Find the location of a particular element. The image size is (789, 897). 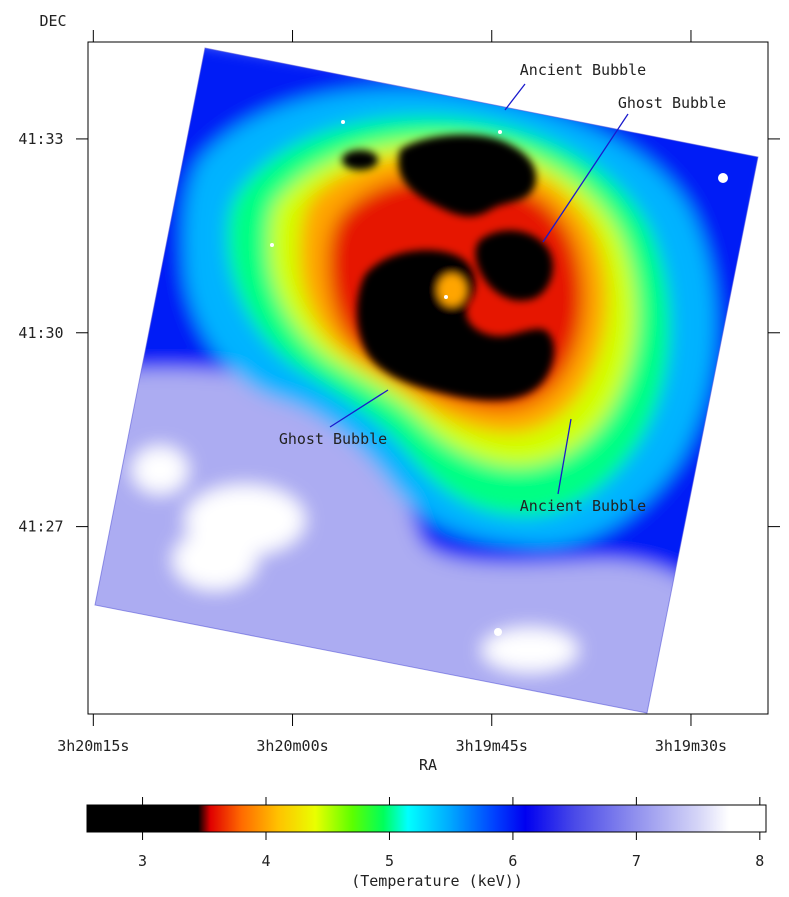

colorbar-tick-label: 5 is located at coordinates (389, 861).